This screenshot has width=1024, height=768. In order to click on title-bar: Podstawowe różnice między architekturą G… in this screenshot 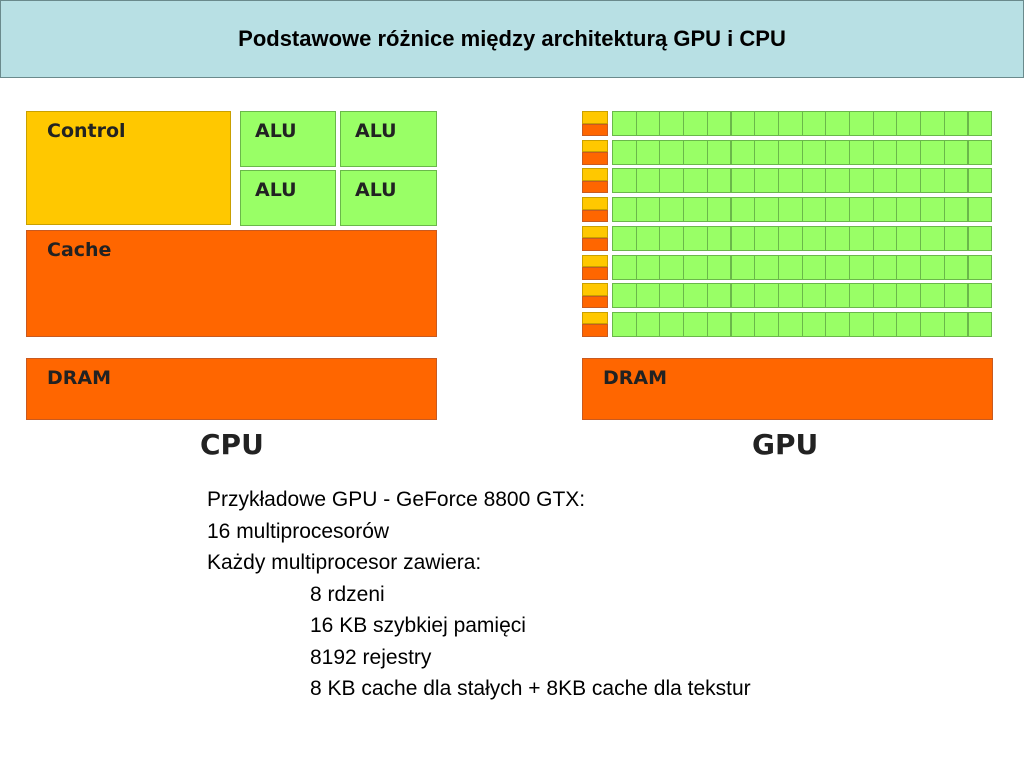, I will do `click(512, 39)`.